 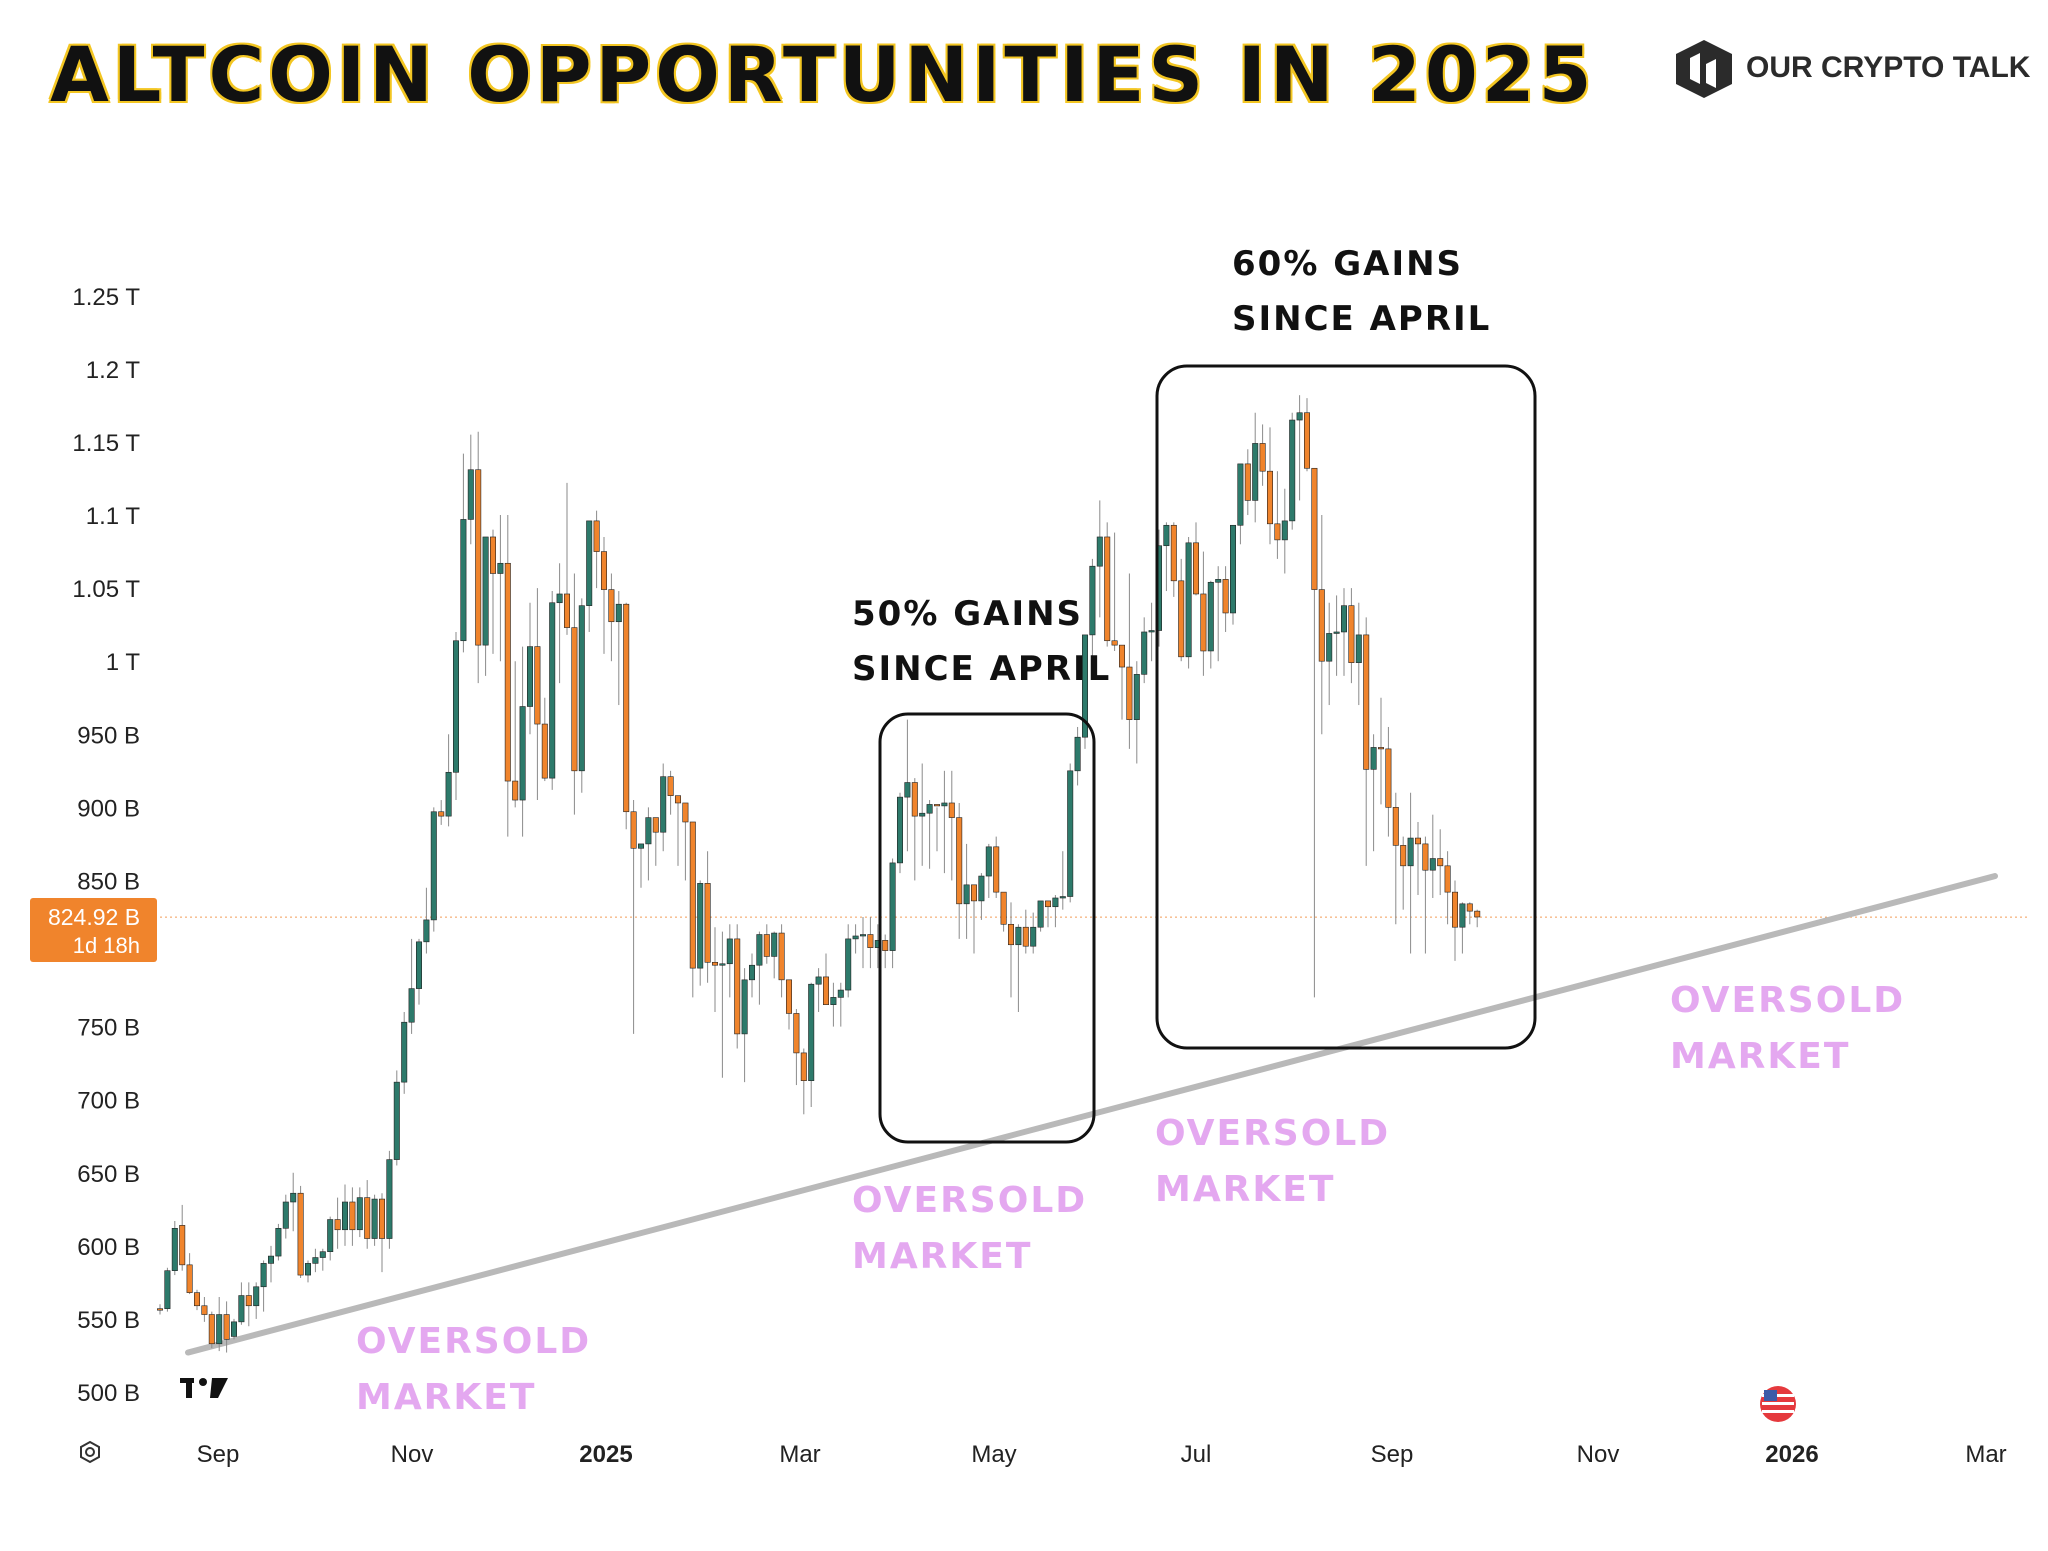 What do you see at coordinates (993, 1454) in the screenshot?
I see `x-tick-label: May` at bounding box center [993, 1454].